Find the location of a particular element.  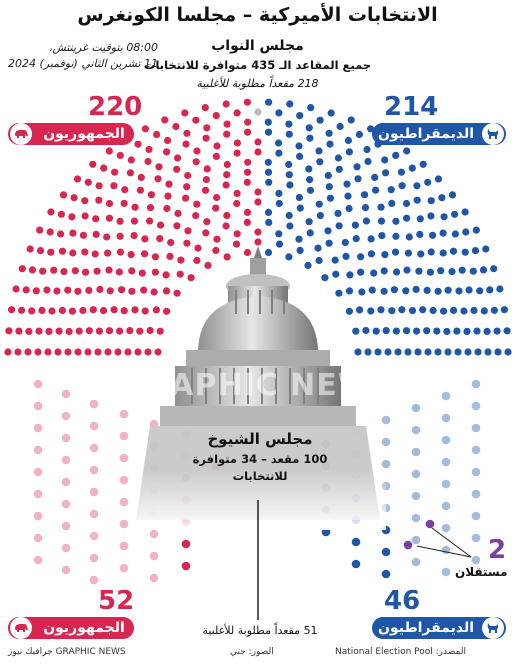

independent-pointer is located at coordinates (444, 551).